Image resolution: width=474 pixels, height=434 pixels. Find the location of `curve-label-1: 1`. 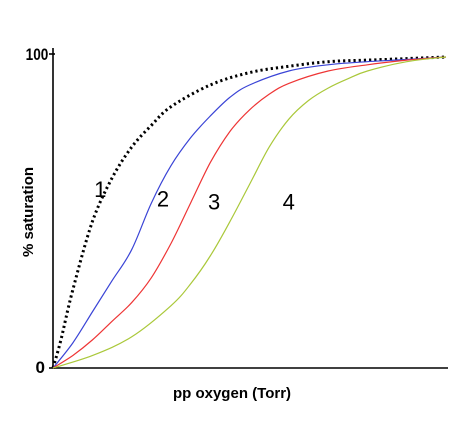

curve-label-1: 1 is located at coordinates (100, 189).